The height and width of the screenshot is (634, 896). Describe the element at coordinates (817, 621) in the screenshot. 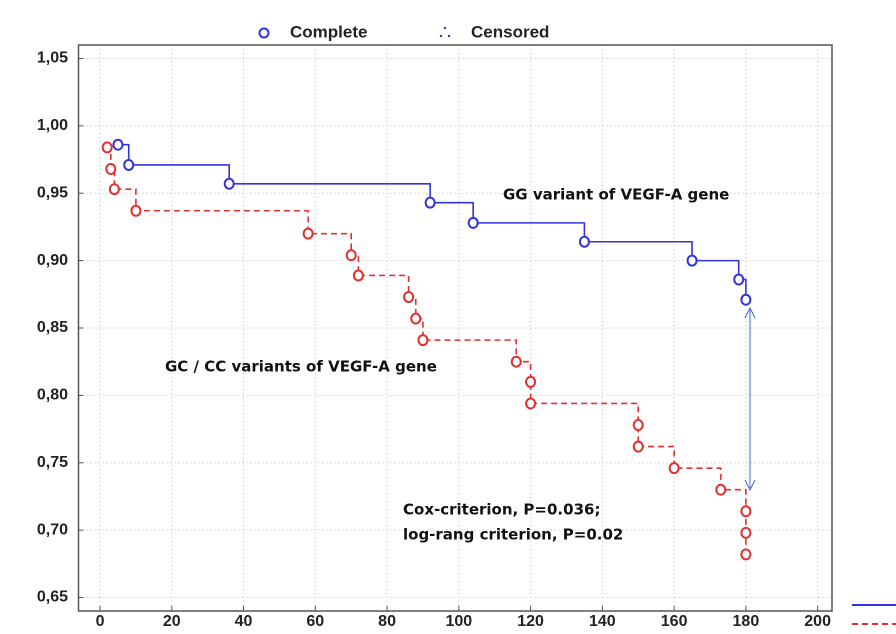

I see `x-tick-label: 200` at that location.